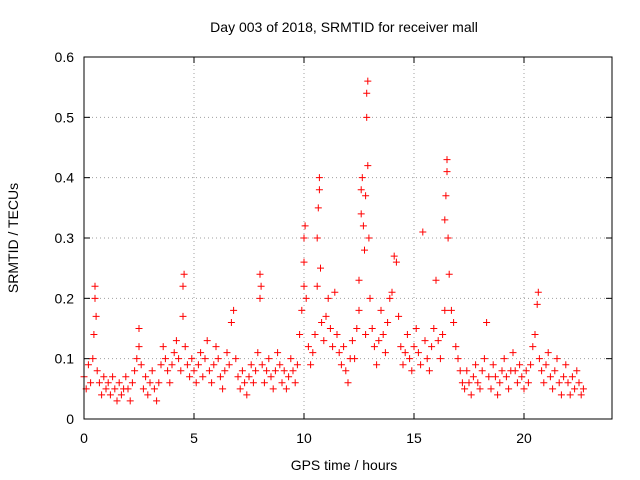 The image size is (640, 480). Describe the element at coordinates (65, 57) in the screenshot. I see `y-tick-label: 0.6` at that location.